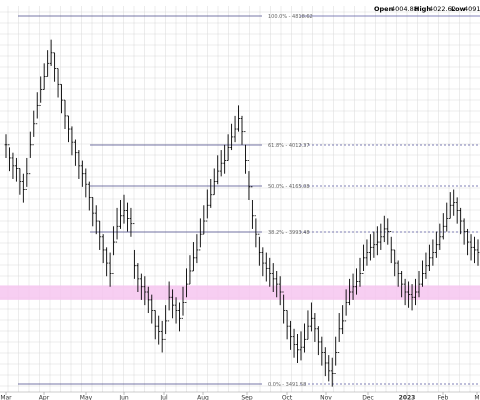 The image size is (480, 400). What do you see at coordinates (163, 397) in the screenshot?
I see `x-tick-label: Jul` at bounding box center [163, 397].